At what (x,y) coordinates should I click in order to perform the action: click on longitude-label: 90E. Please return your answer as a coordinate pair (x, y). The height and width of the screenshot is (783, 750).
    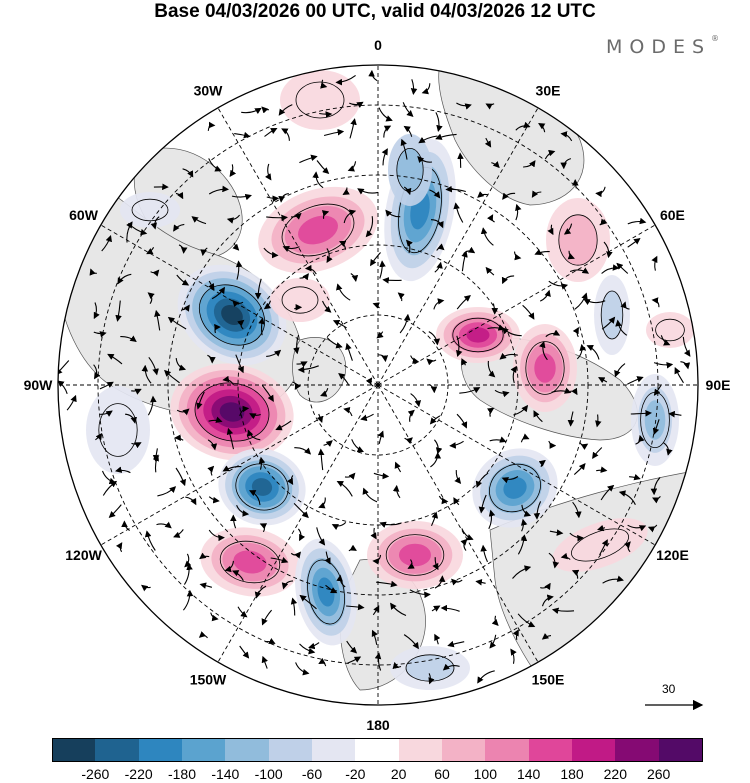
    Looking at the image, I should click on (718, 385).